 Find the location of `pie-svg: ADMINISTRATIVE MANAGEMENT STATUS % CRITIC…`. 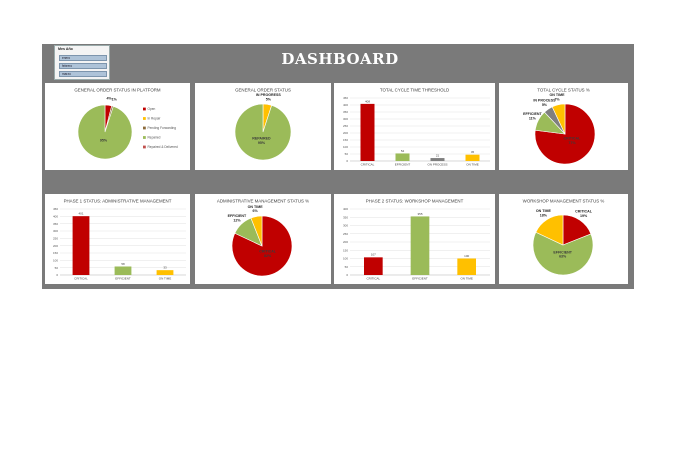

pie-svg: ADMINISTRATIVE MANAGEMENT STATUS % CRITIC… is located at coordinates (263, 238).